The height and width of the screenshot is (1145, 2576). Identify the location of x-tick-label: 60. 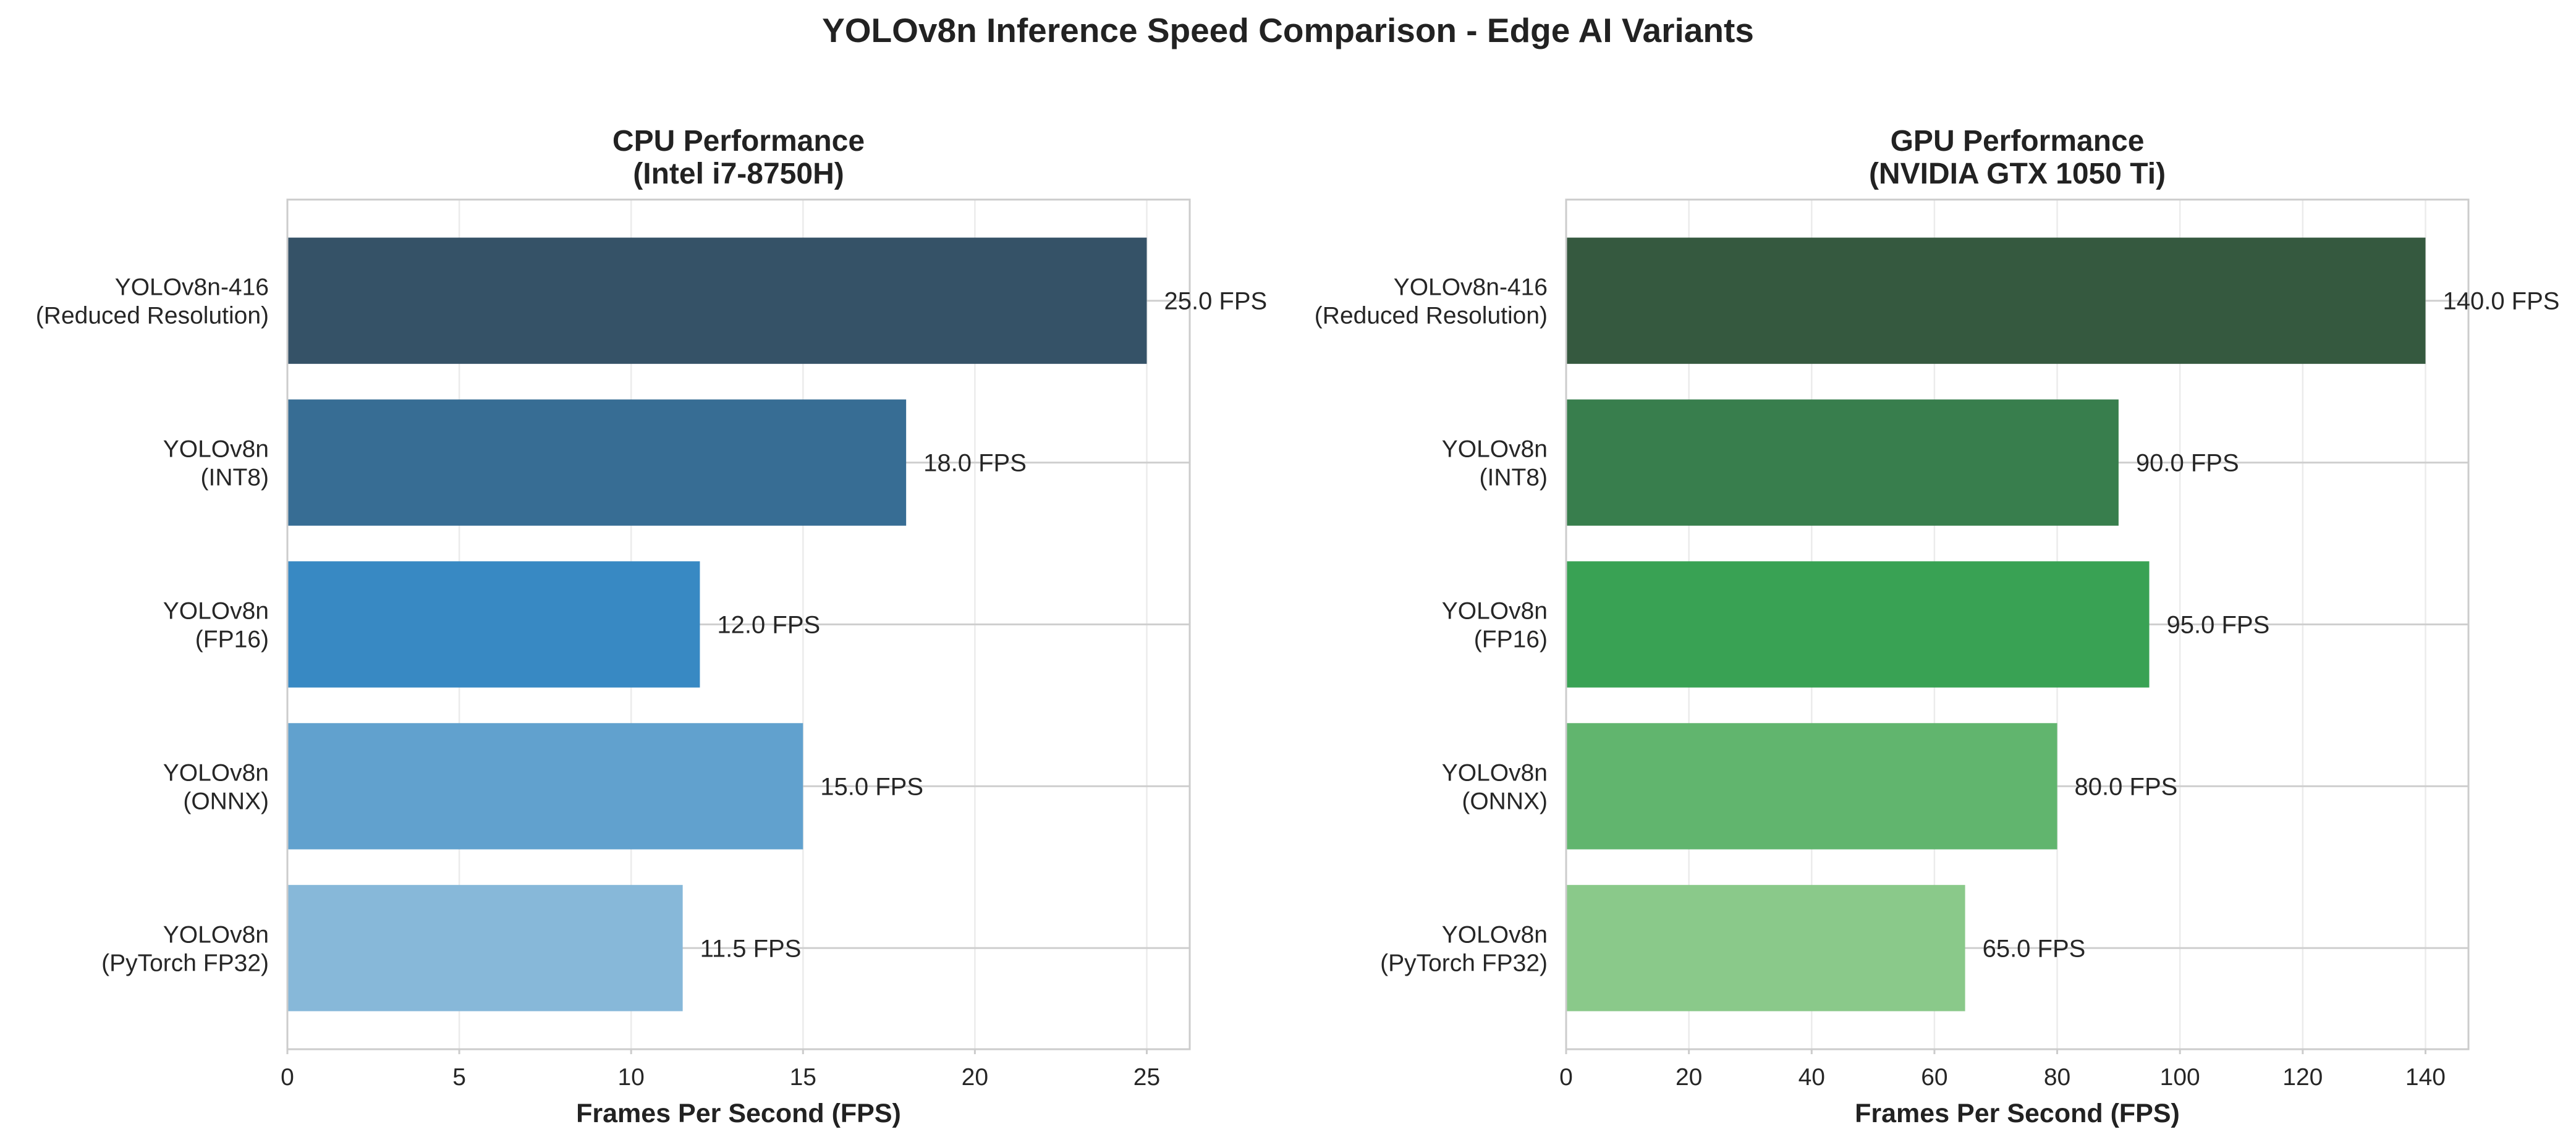
(1934, 1078).